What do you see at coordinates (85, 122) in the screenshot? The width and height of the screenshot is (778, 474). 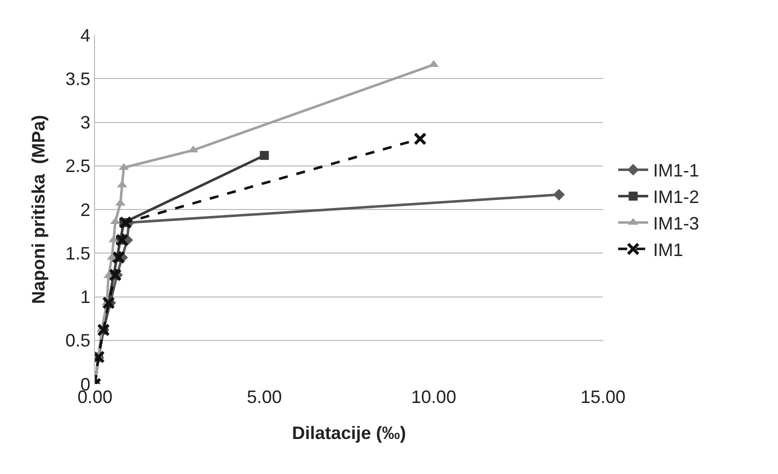 I see `y-tick-label: 3` at bounding box center [85, 122].